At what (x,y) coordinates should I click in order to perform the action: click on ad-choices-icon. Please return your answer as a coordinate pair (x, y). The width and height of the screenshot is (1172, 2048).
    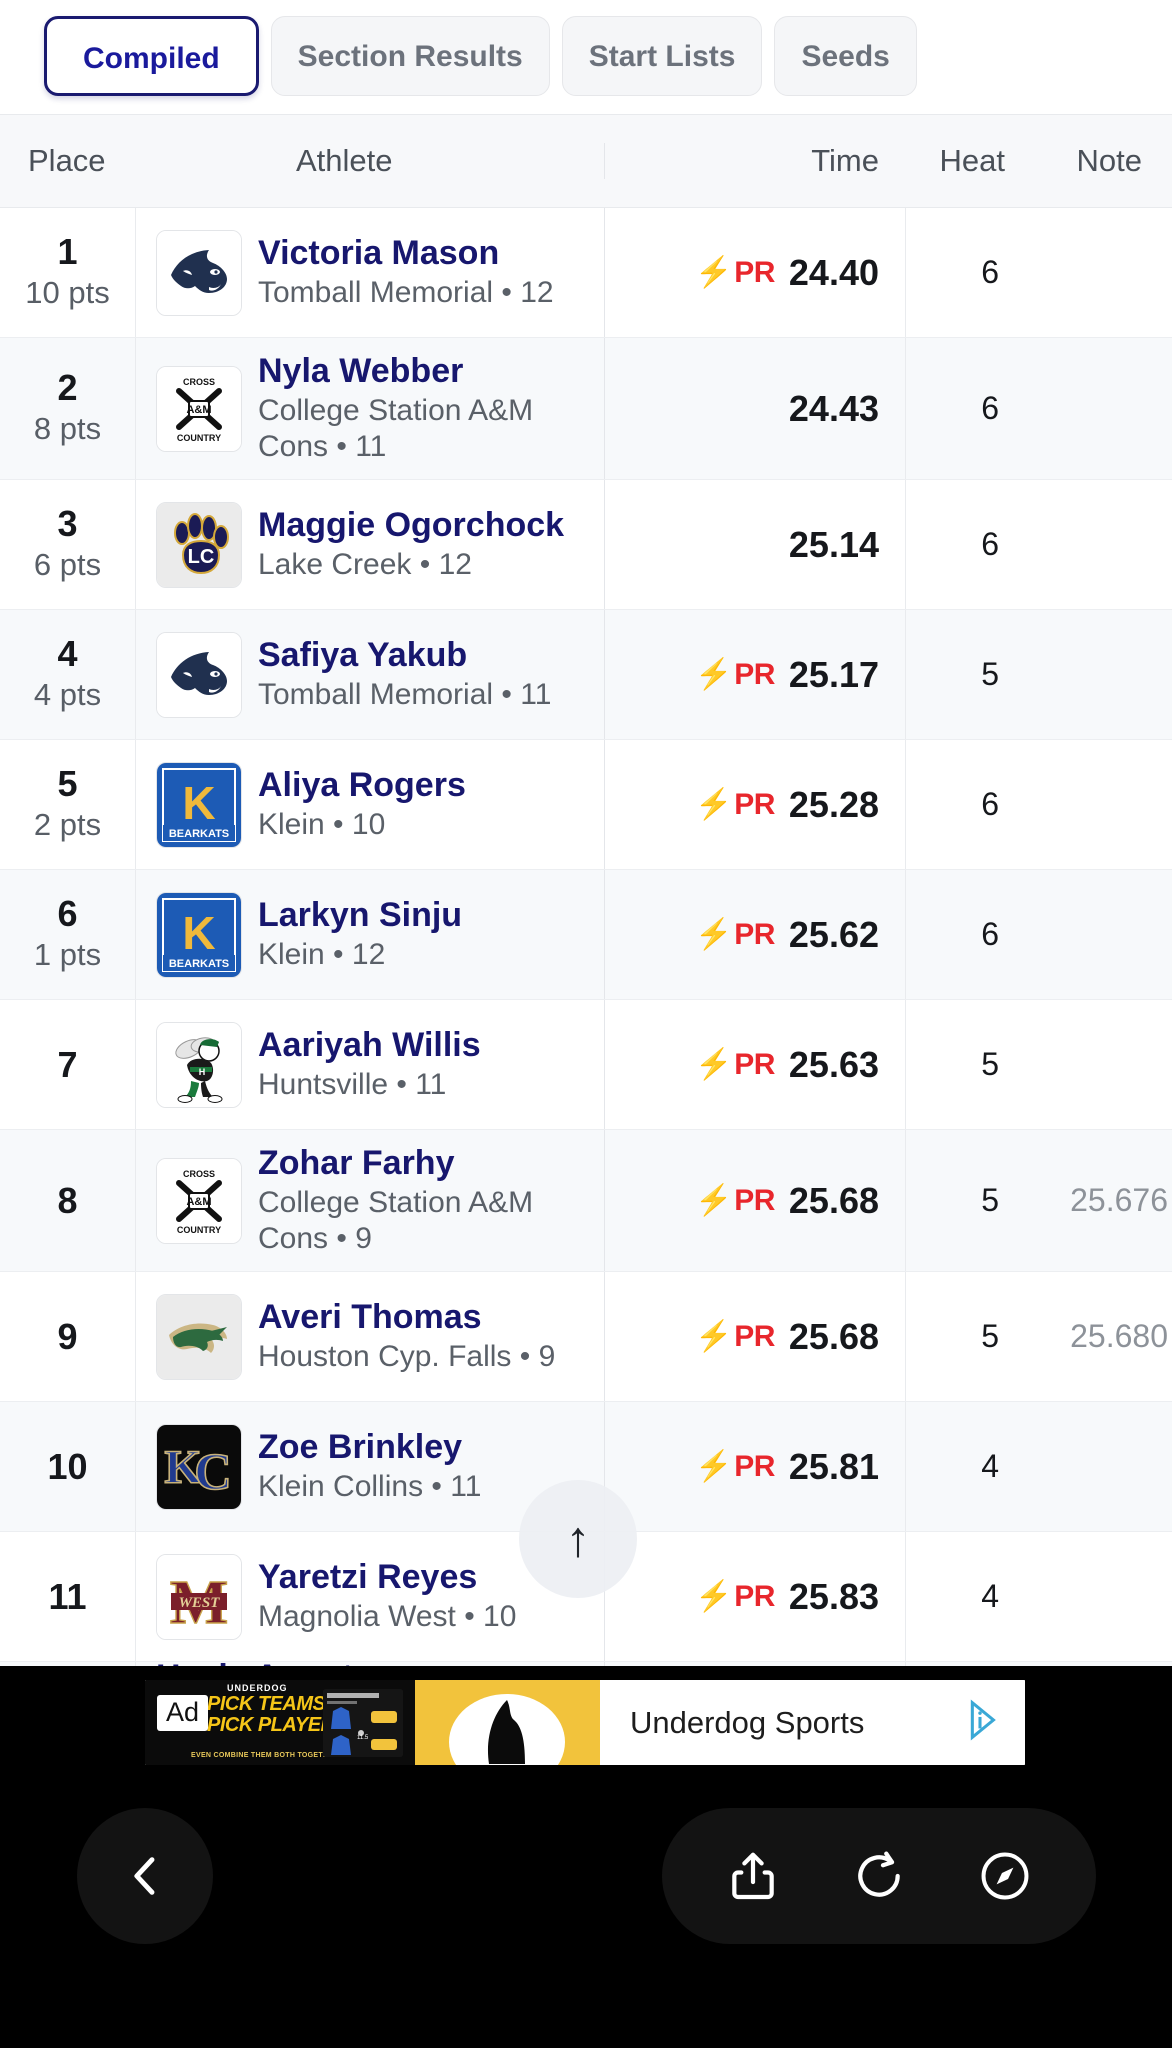
    Looking at the image, I should click on (980, 1722).